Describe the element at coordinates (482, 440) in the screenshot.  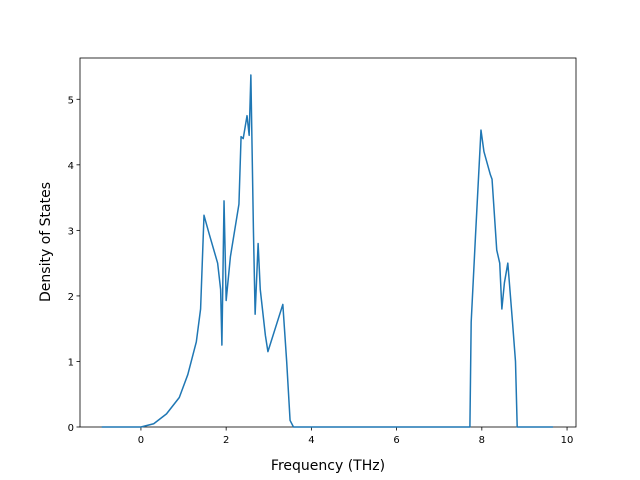
I see `x-tick-label: 8` at that location.